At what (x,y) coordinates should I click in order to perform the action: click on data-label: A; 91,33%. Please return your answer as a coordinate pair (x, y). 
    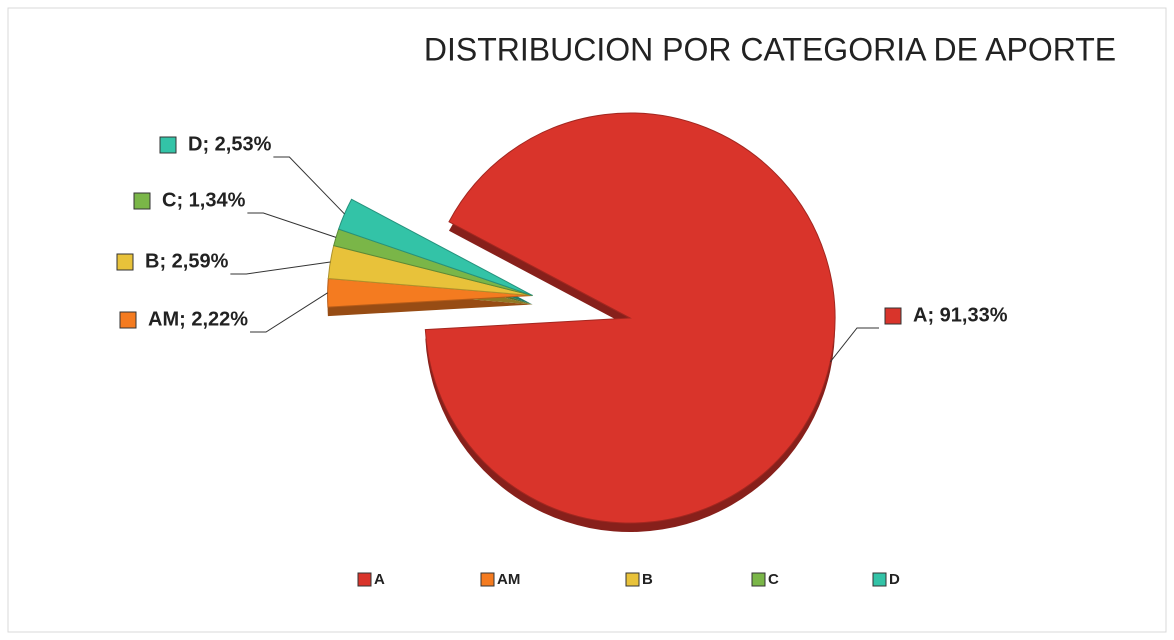
    Looking at the image, I should click on (960, 315).